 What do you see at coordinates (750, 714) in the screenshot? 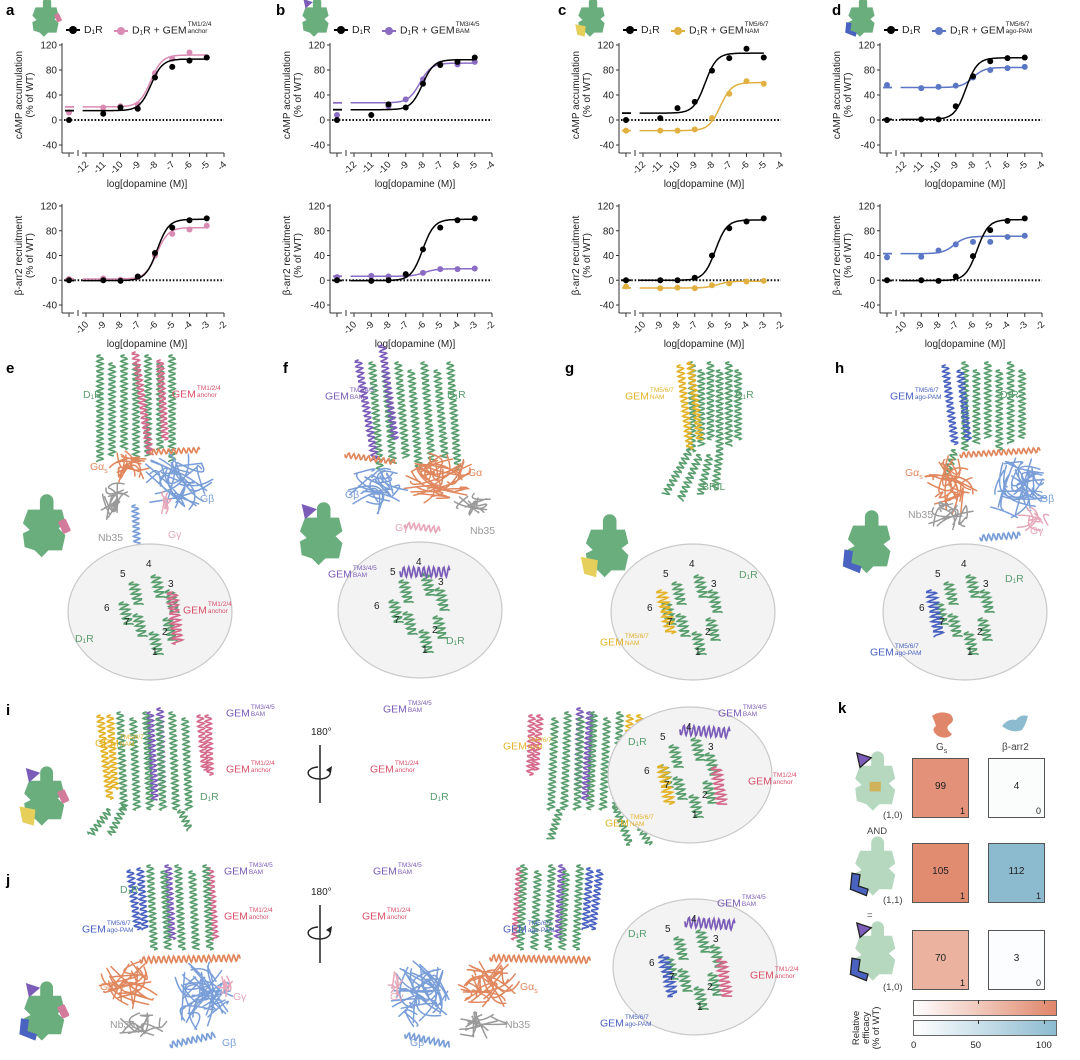
I see `gem-subscript: BAM` at bounding box center [750, 714].